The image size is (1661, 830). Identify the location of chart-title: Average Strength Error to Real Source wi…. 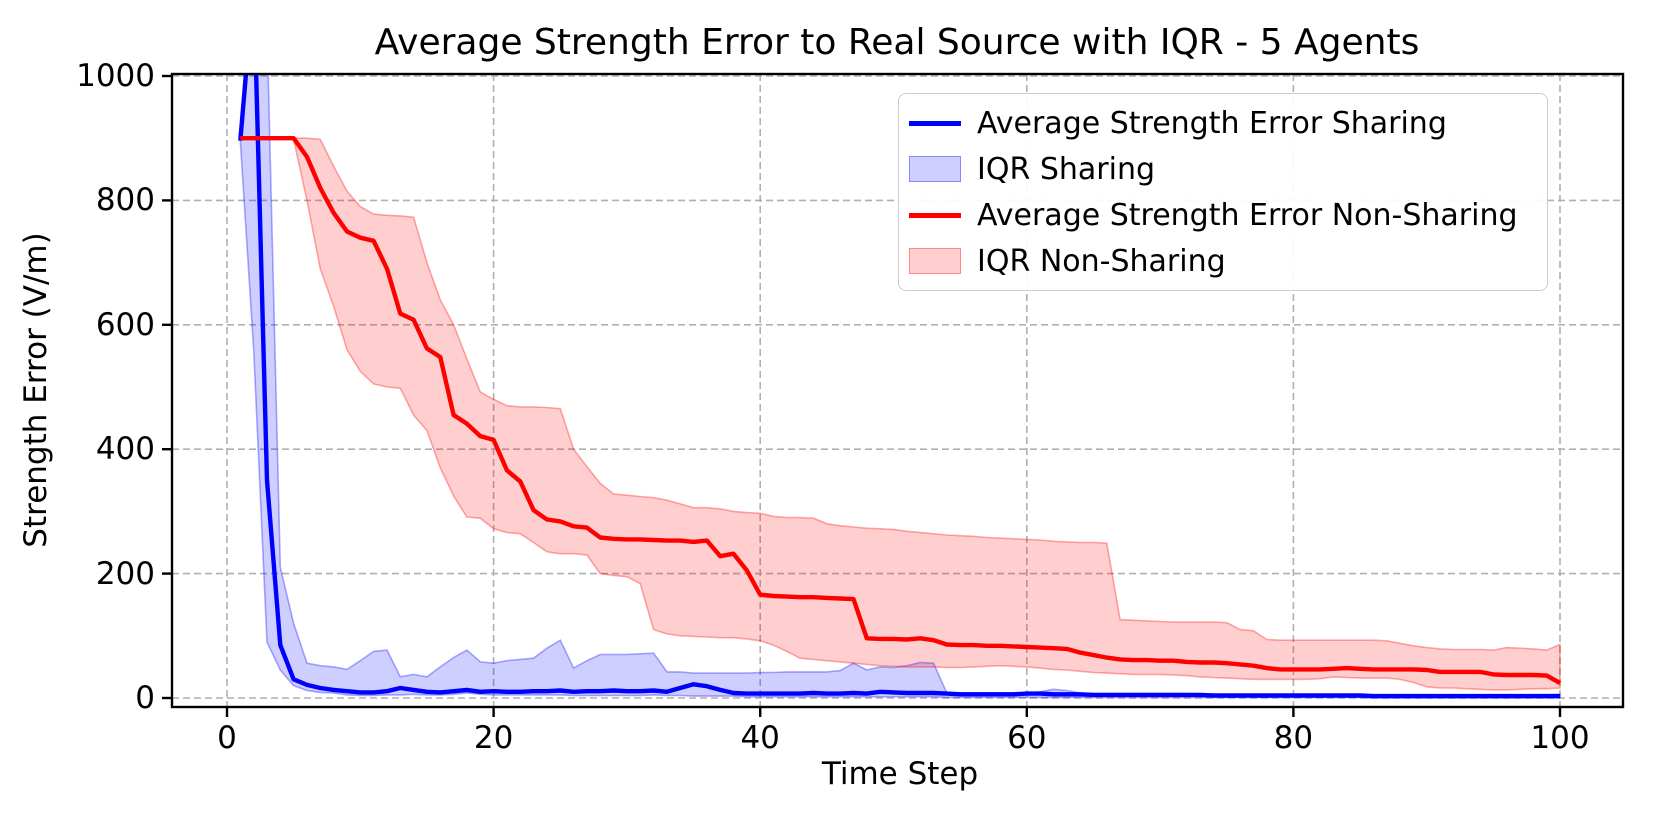
(897, 42).